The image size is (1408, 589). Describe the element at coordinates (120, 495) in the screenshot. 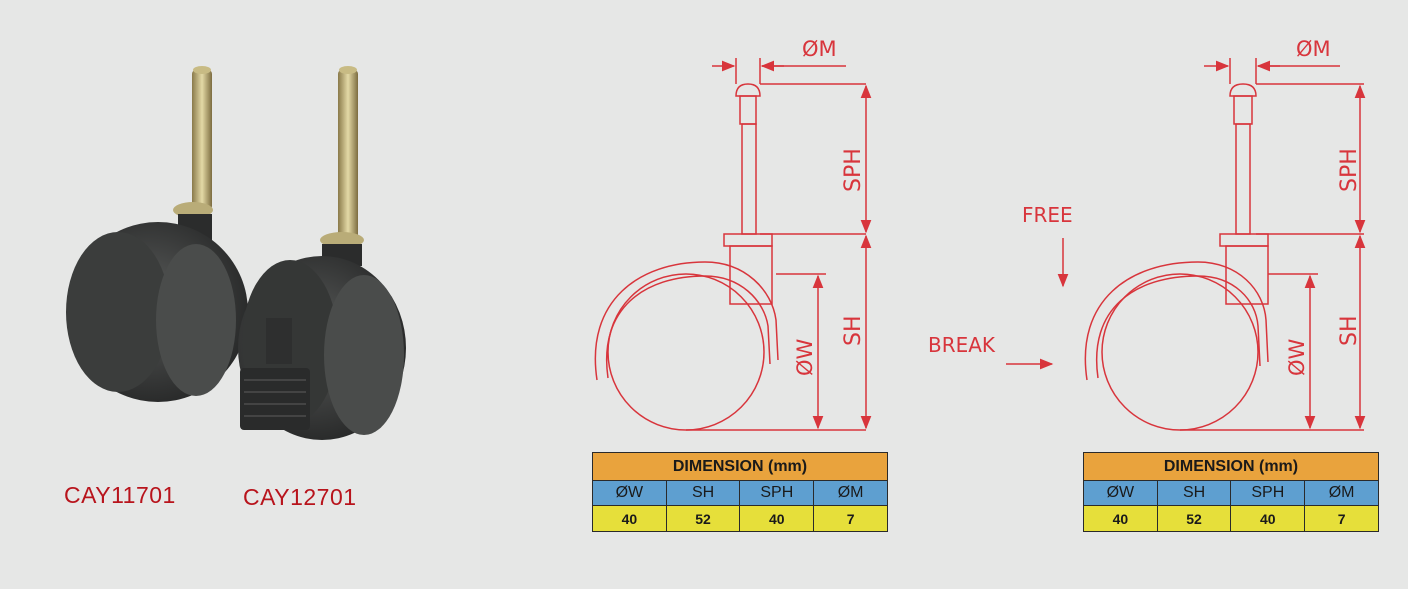

I see `product-code-cay11701: CAY11701` at that location.